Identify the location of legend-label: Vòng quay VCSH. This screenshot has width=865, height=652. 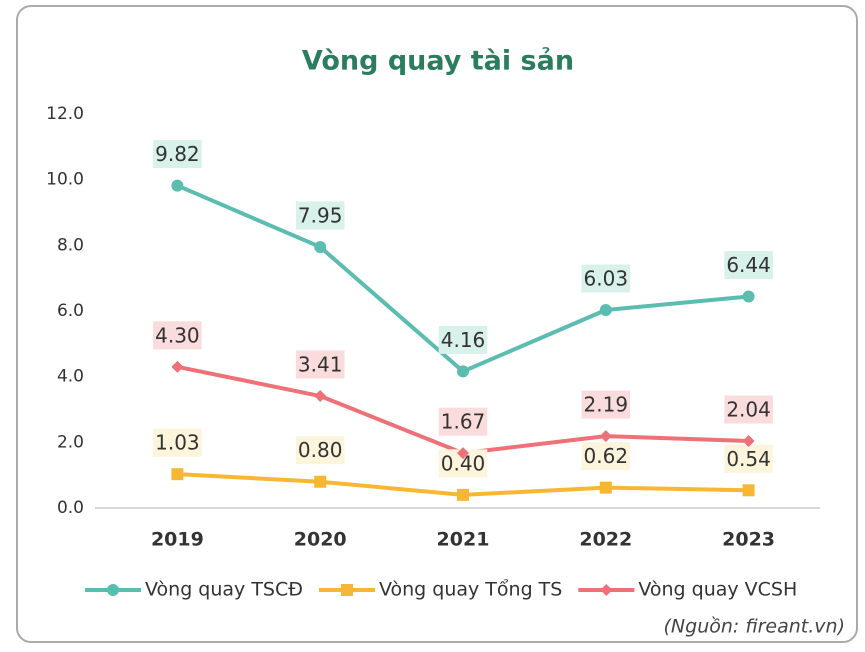
(717, 590).